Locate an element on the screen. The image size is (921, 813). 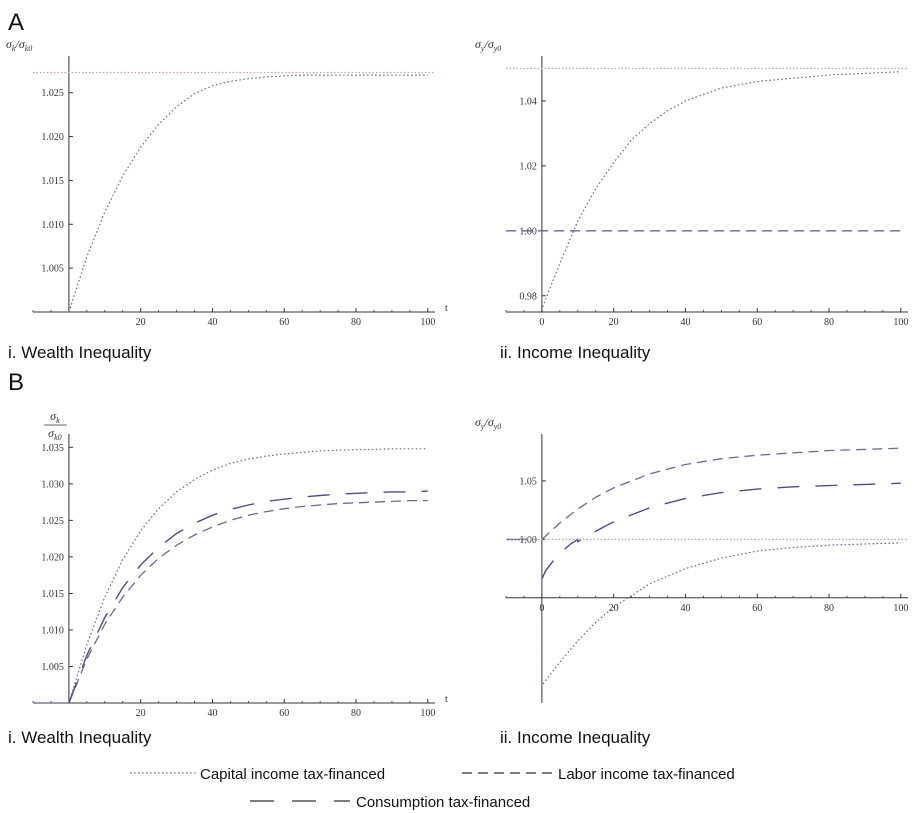
legend-label-capital: Capital income tax-financed is located at coordinates (292, 774).